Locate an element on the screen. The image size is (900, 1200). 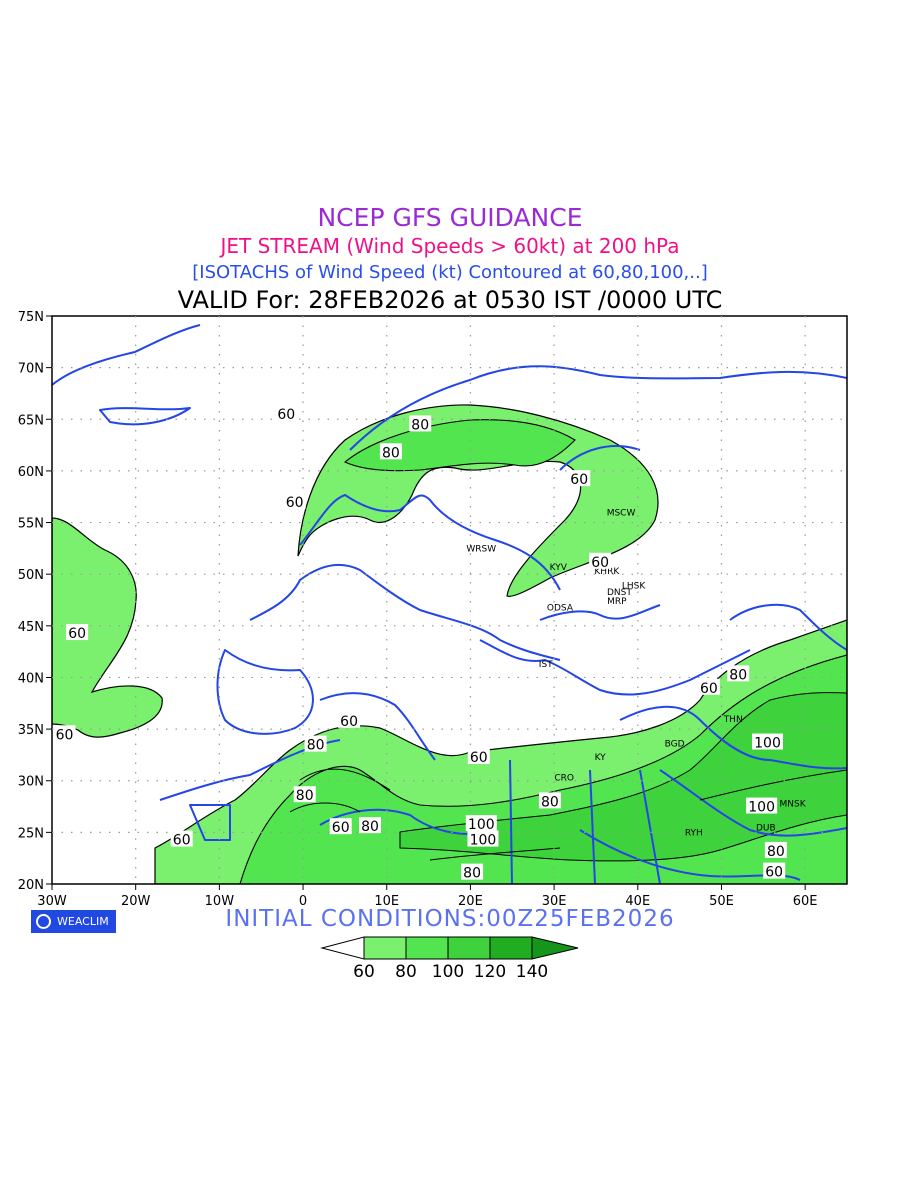
station-label: DUB is located at coordinates (766, 828).